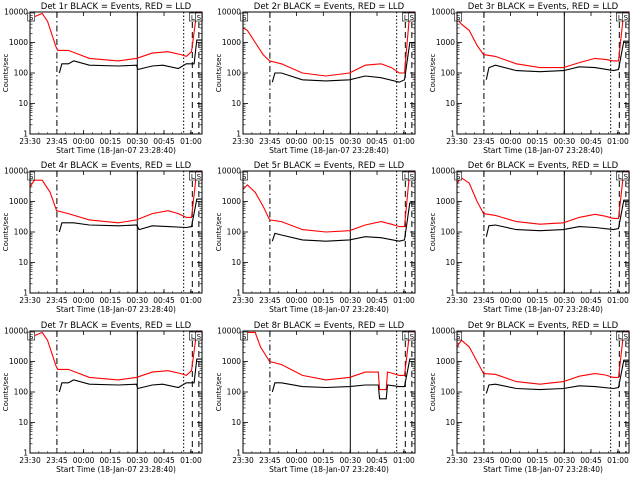  Describe the element at coordinates (543, 7) in the screenshot. I see `chart-title: Det 3r BLACK = Events, RED = LLD` at that location.